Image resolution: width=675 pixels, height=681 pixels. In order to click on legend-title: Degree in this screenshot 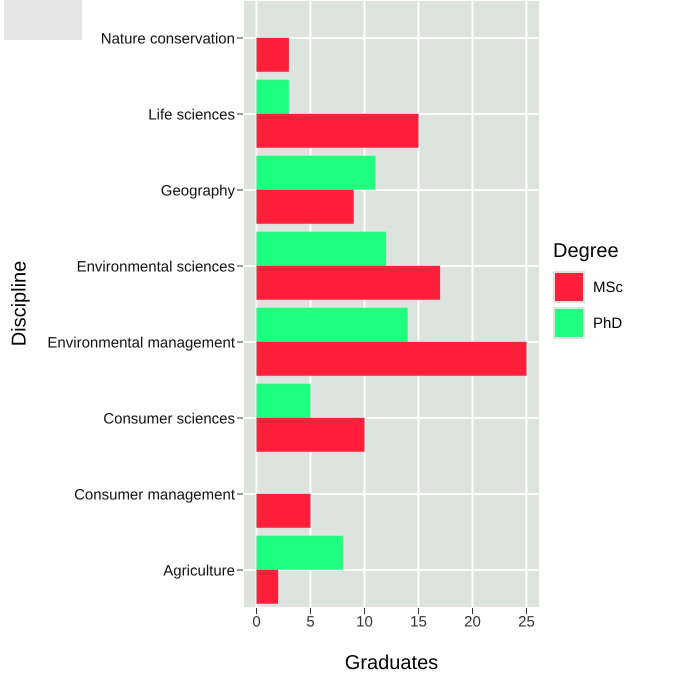, I will do `click(586, 251)`.